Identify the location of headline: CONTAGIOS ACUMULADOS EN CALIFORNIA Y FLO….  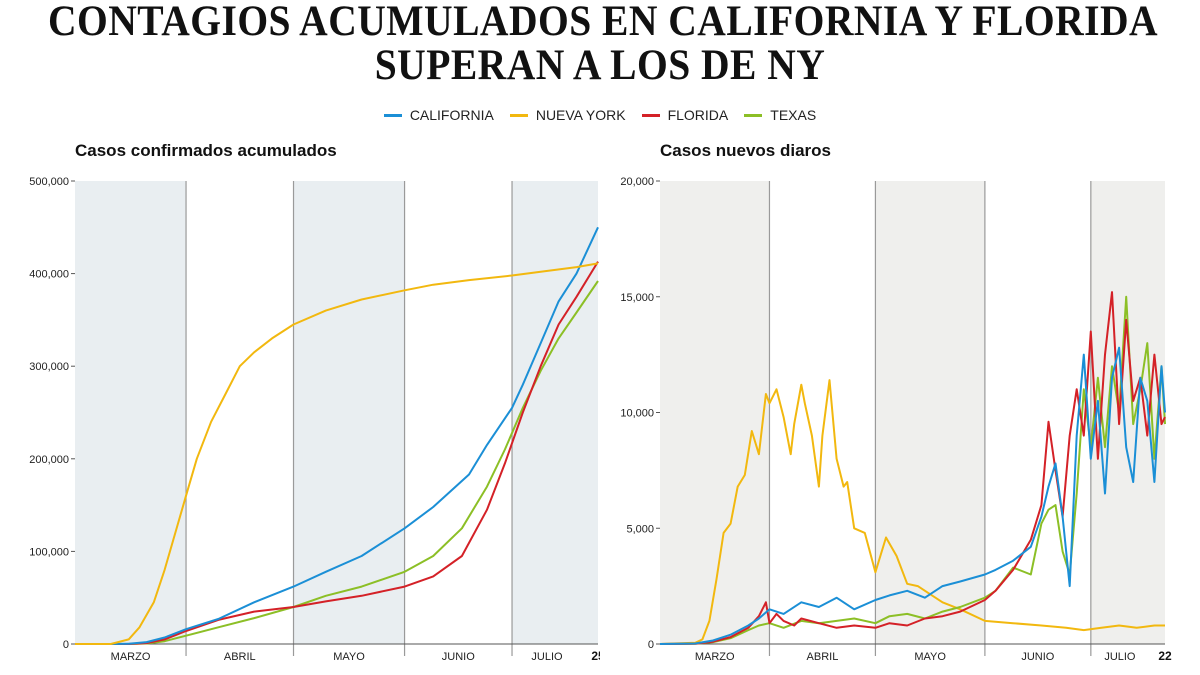
(603, 44).